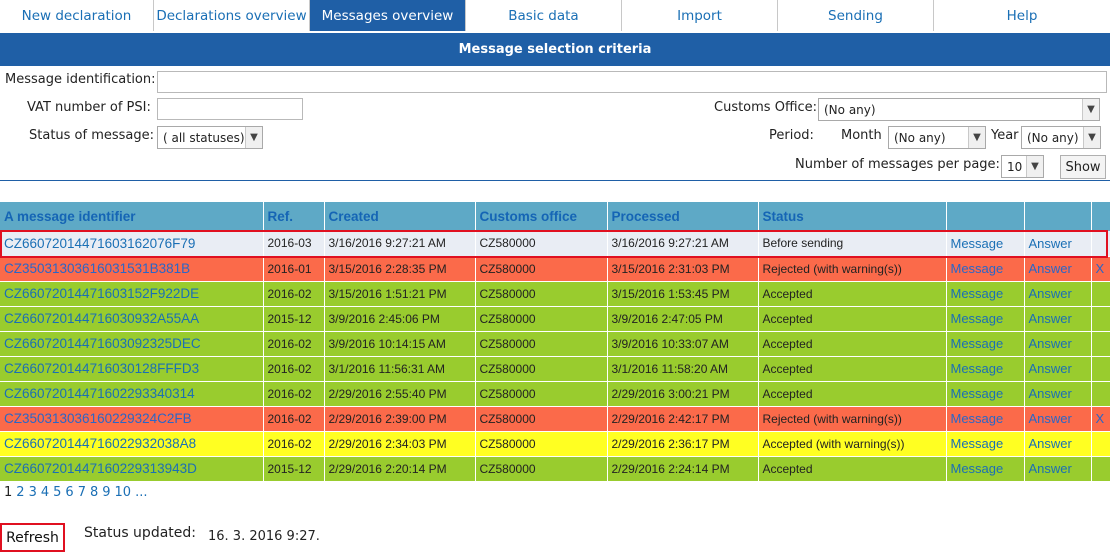 The height and width of the screenshot is (554, 1110). What do you see at coordinates (937, 137) in the screenshot?
I see `month-select: (No any) ▼` at bounding box center [937, 137].